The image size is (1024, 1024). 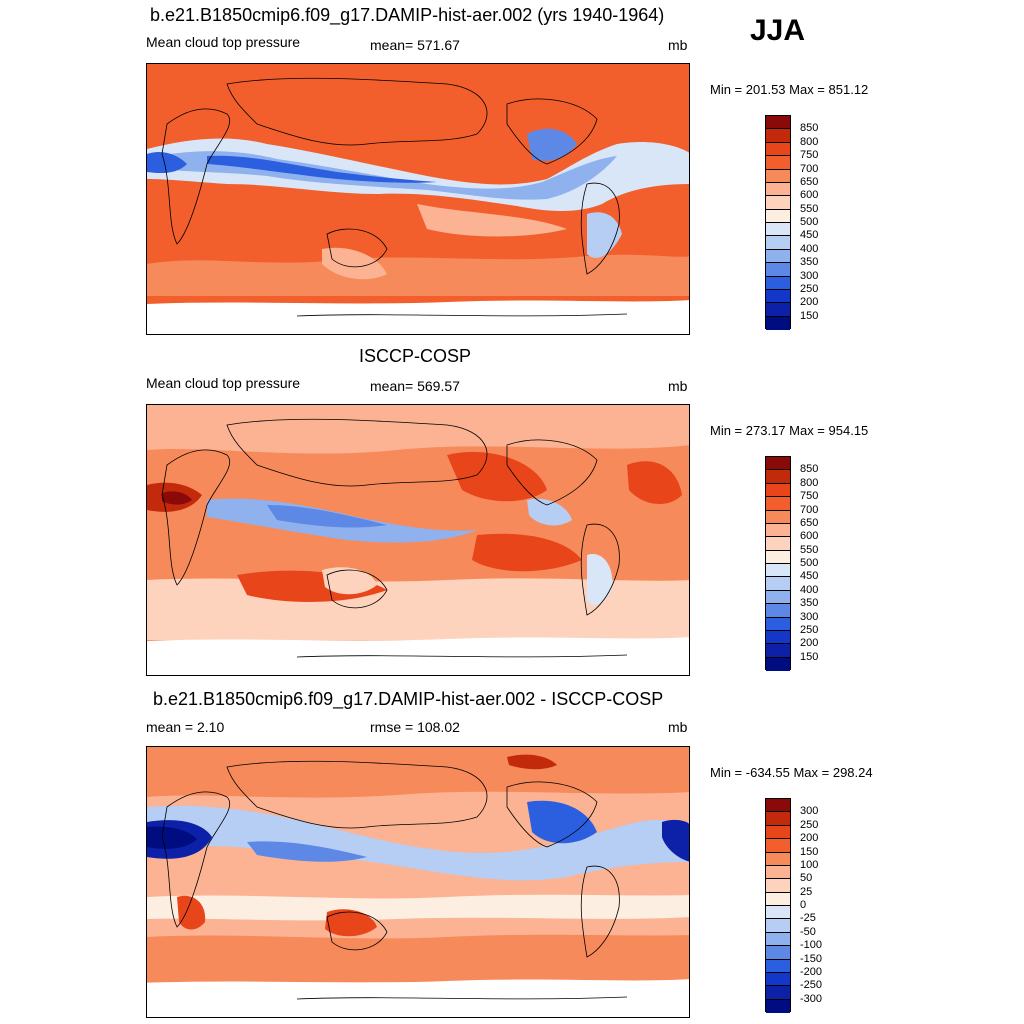 What do you see at coordinates (600, 580) in the screenshot?
I see `panel-2-south-america-light` at bounding box center [600, 580].